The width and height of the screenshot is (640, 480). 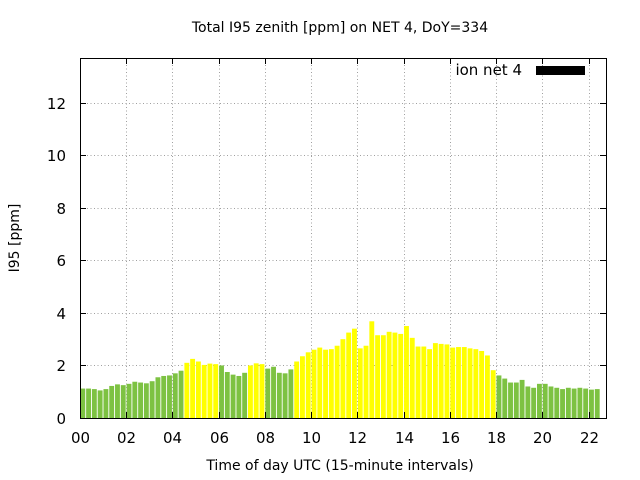 I want to click on x-tick-label: 14, so click(x=404, y=438).